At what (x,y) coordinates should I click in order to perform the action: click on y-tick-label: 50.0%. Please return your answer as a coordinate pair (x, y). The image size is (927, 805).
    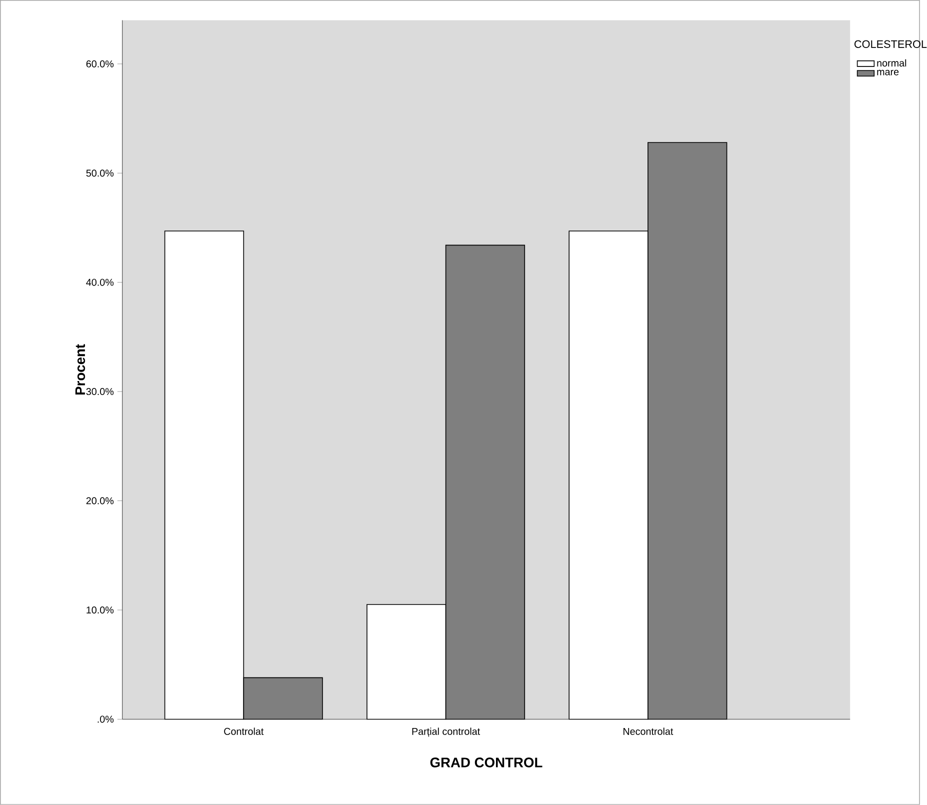
    Looking at the image, I should click on (100, 173).